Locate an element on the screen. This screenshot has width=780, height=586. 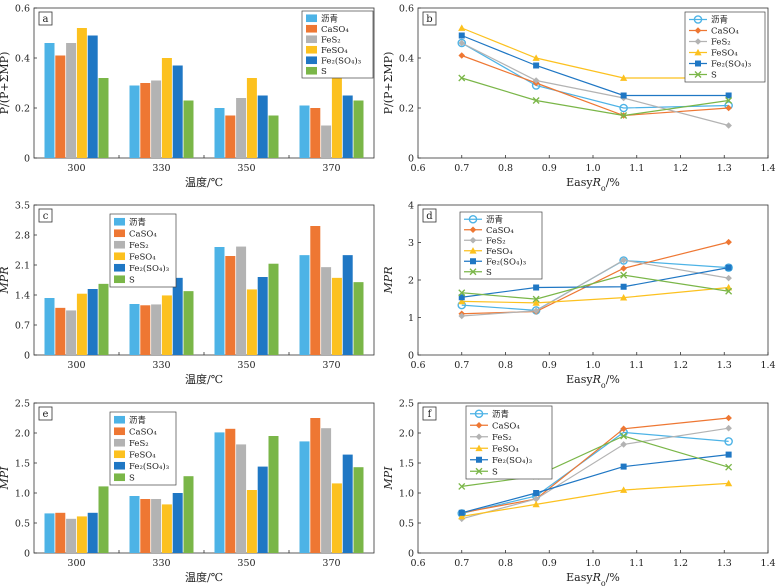
y-tick-label: 1.0 is located at coordinates (406, 494).